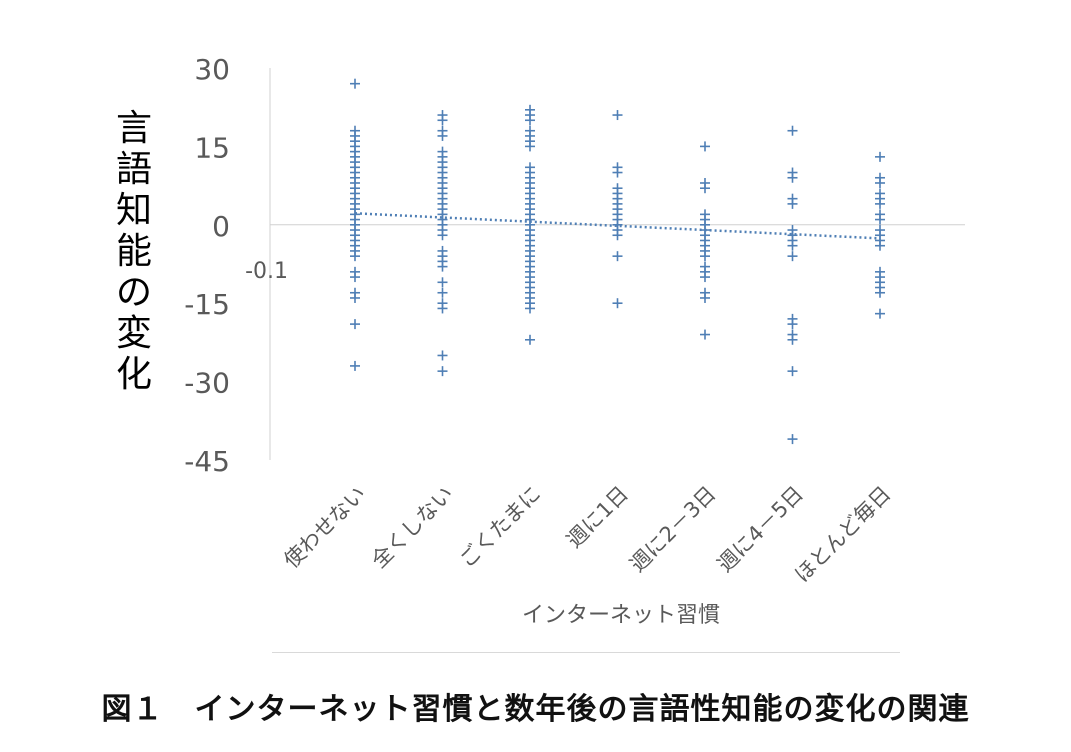 The image size is (1071, 752). What do you see at coordinates (207, 265) in the screenshot?
I see `y-tick-labels: 30 15 0 -15 -30 -45` at bounding box center [207, 265].